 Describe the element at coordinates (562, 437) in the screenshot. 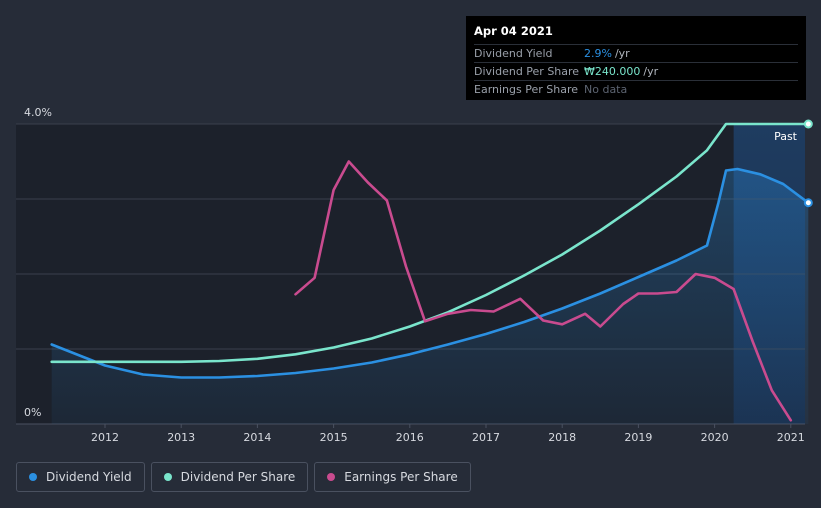

I see `x-tick-label: 2018` at that location.